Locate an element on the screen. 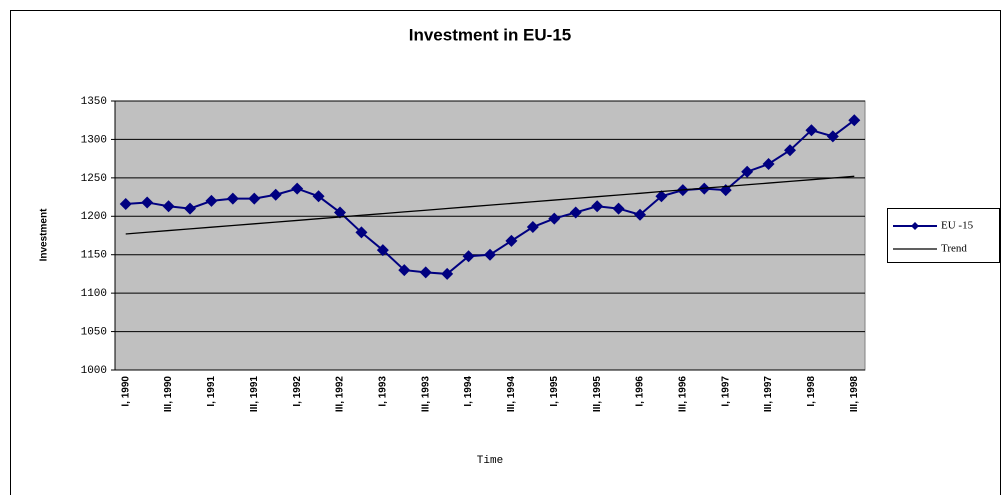  x-tick-label: I, 1991 is located at coordinates (211, 391).